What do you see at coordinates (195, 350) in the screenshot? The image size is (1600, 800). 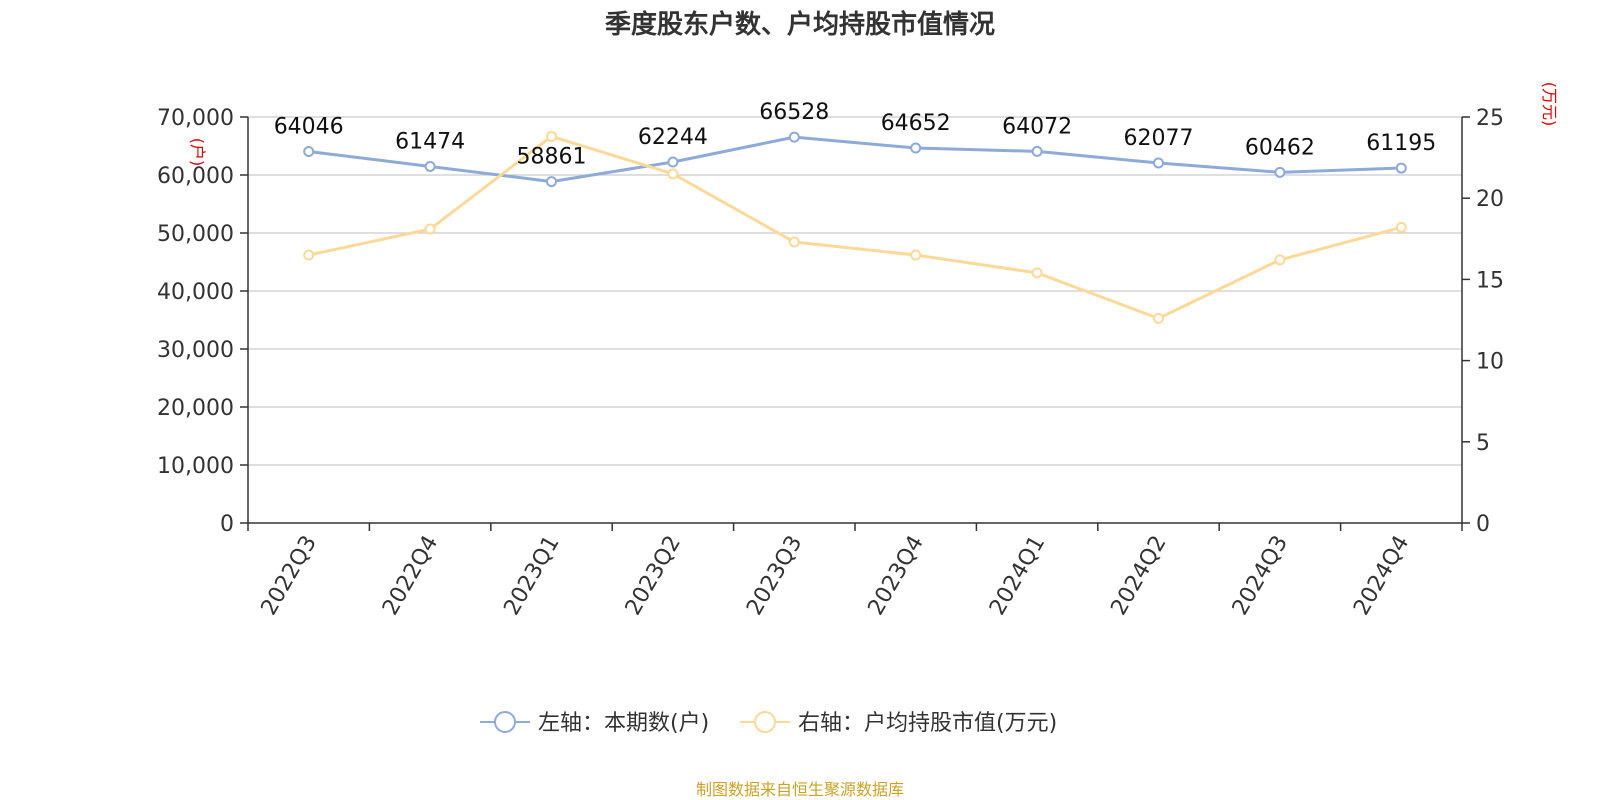 I see `left-axis-tick-label: 30,000` at bounding box center [195, 350].